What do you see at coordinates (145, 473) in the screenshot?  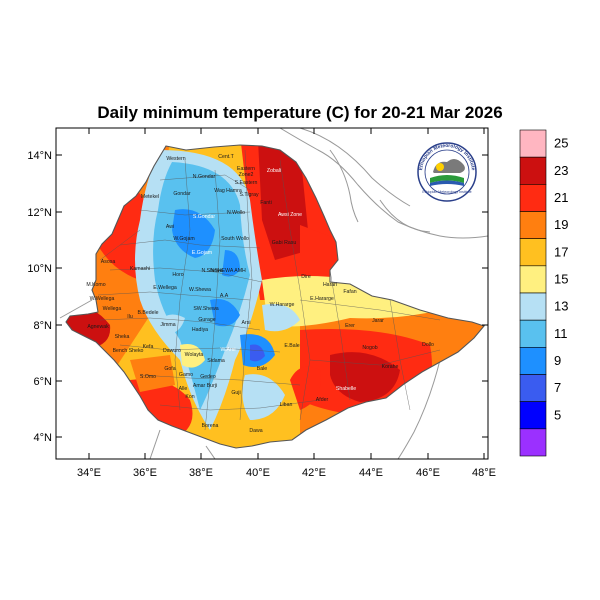 I see `x-tick-label: 36°E` at bounding box center [145, 473].